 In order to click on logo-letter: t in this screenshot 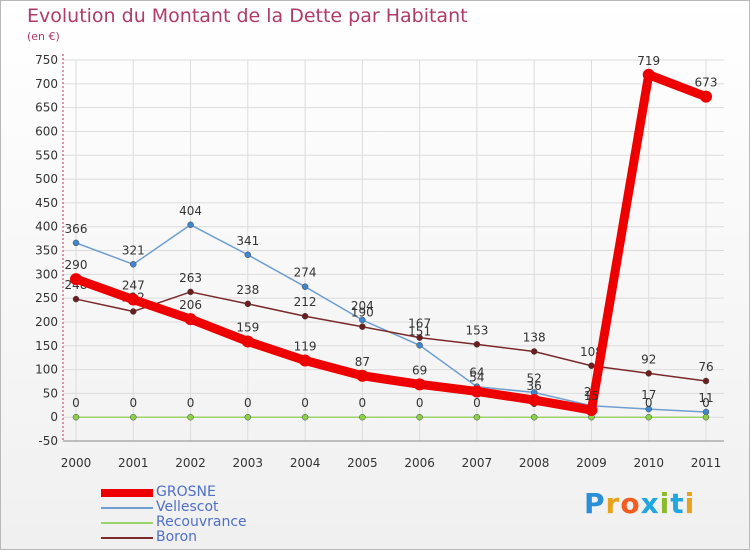, I will do `click(677, 503)`.